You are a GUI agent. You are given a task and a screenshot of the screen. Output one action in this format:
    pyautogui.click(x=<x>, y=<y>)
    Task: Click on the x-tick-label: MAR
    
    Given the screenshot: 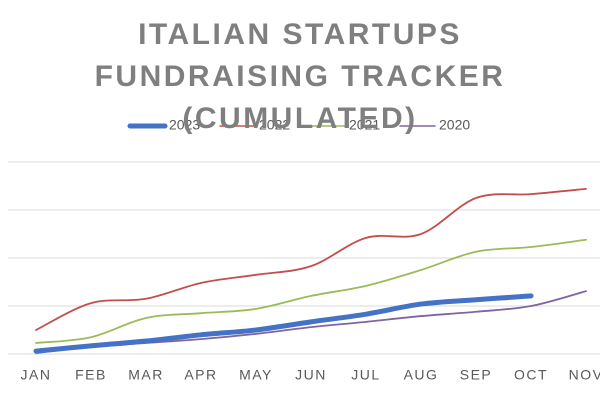 What is the action you would take?
    pyautogui.click(x=146, y=375)
    